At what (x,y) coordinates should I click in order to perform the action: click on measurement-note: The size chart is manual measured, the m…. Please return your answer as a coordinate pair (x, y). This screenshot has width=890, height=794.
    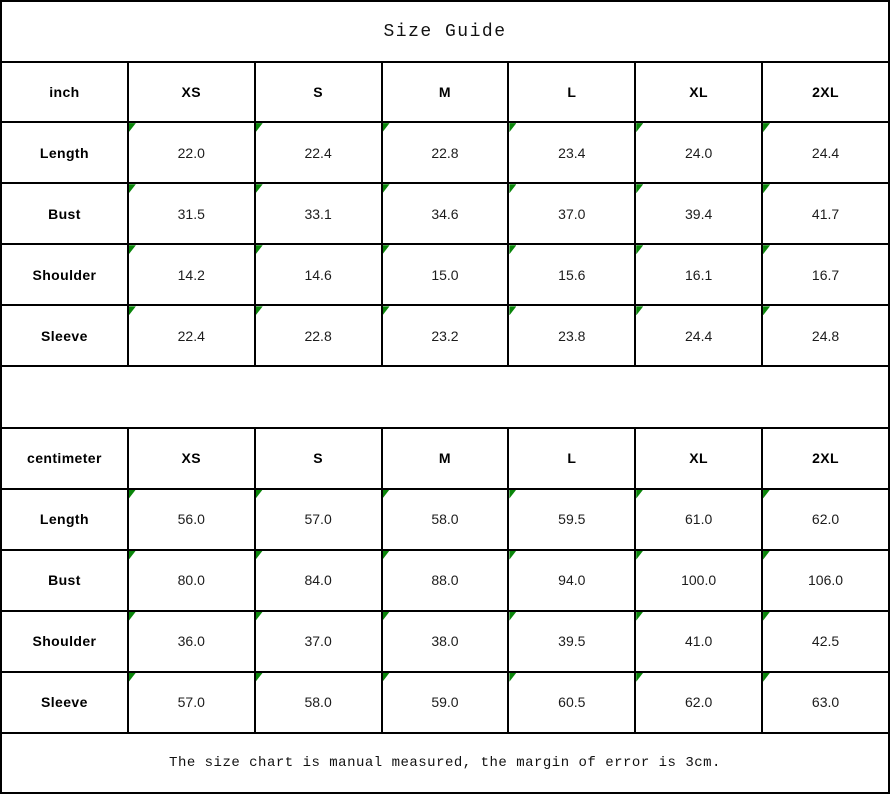
    Looking at the image, I should click on (445, 762).